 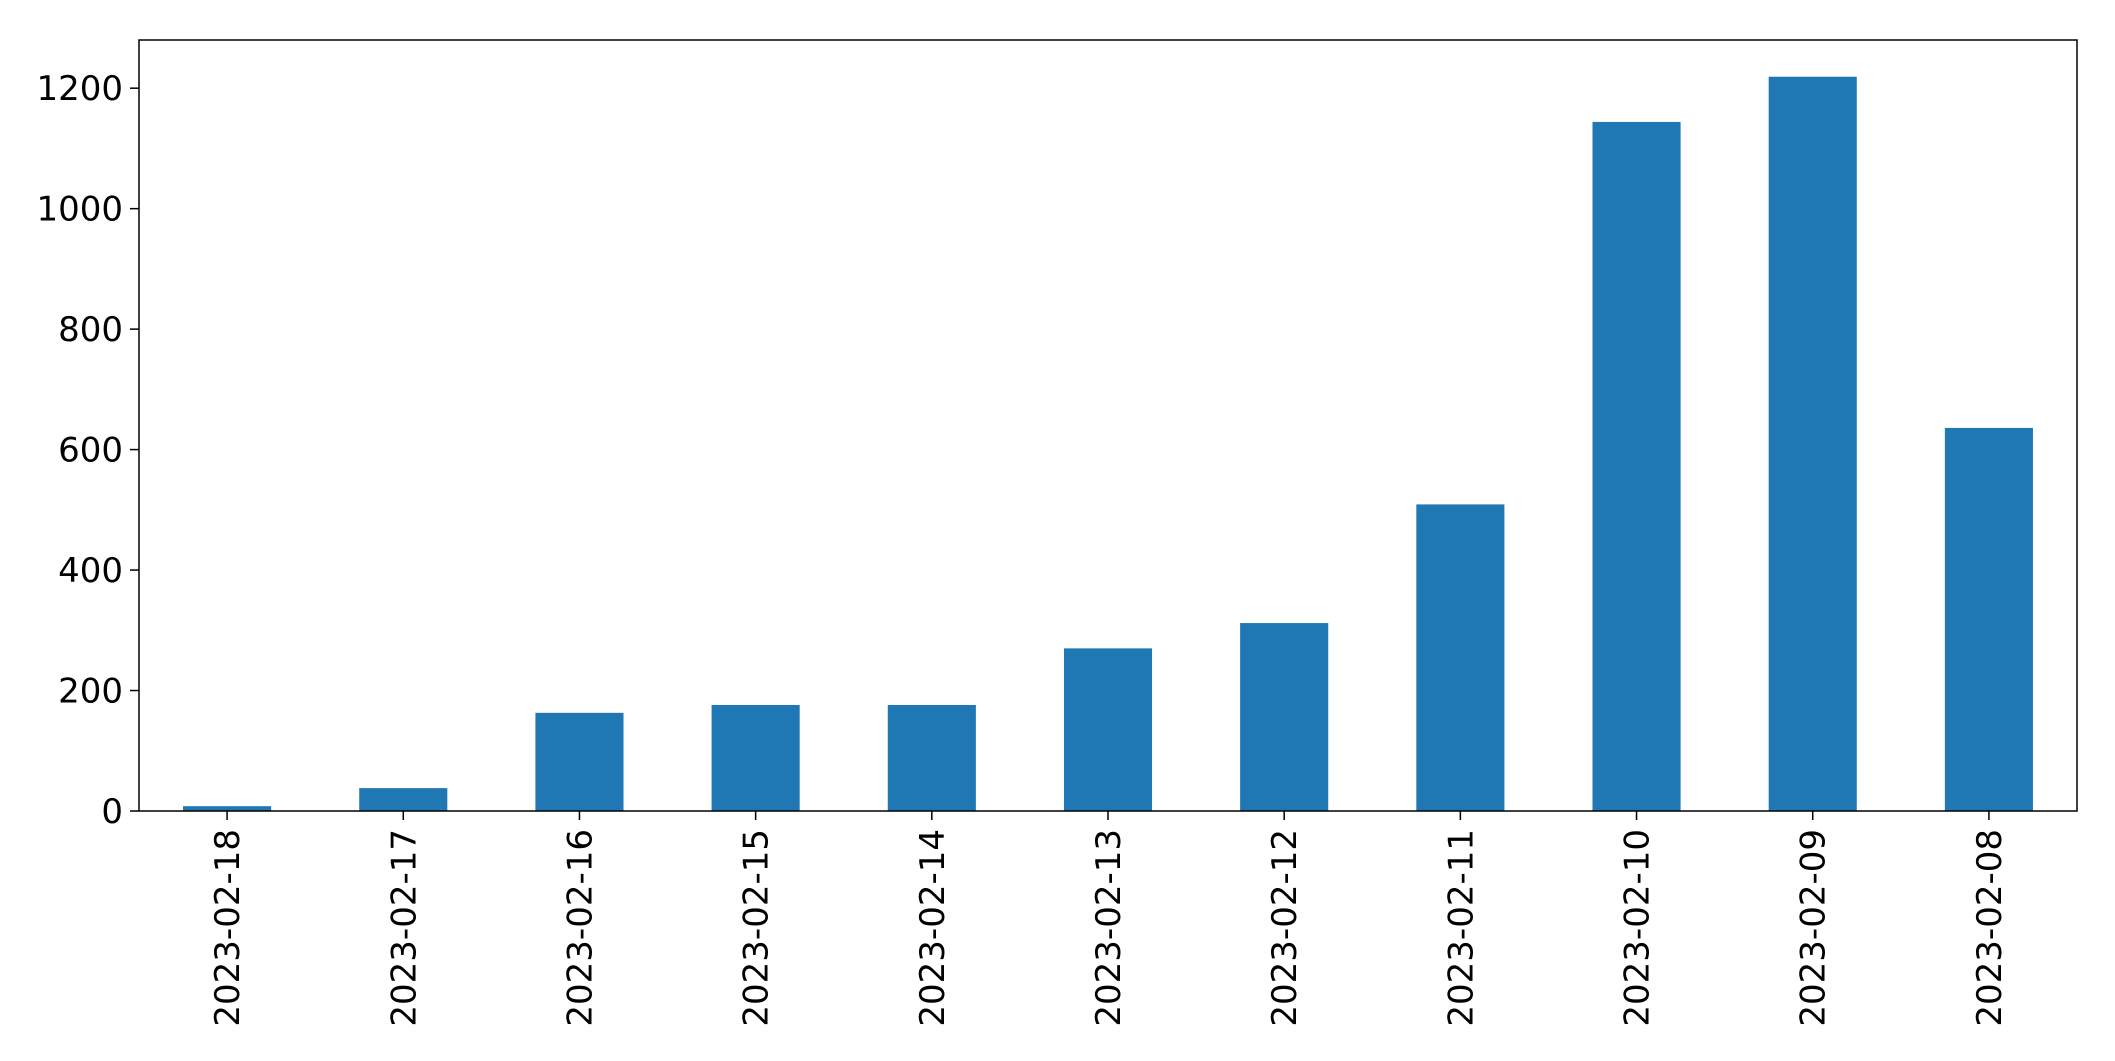 I want to click on x-tick-label: 2023-02-16, so click(x=580, y=928).